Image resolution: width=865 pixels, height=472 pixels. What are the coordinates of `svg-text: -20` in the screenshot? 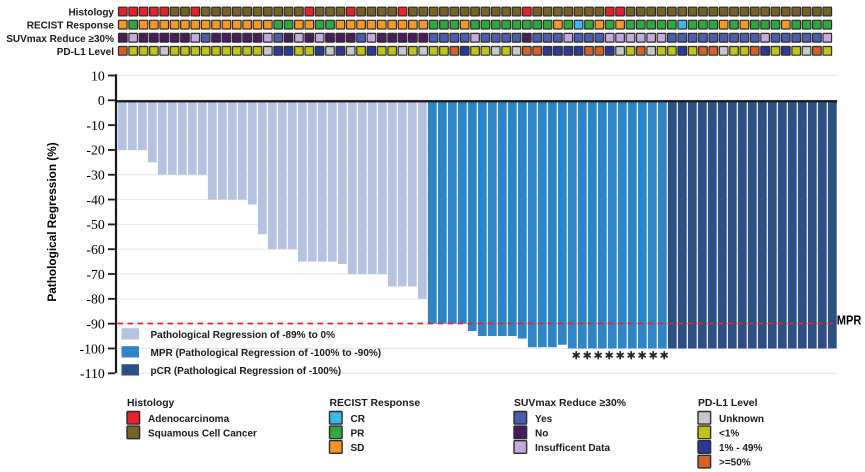 It's located at (95, 150).